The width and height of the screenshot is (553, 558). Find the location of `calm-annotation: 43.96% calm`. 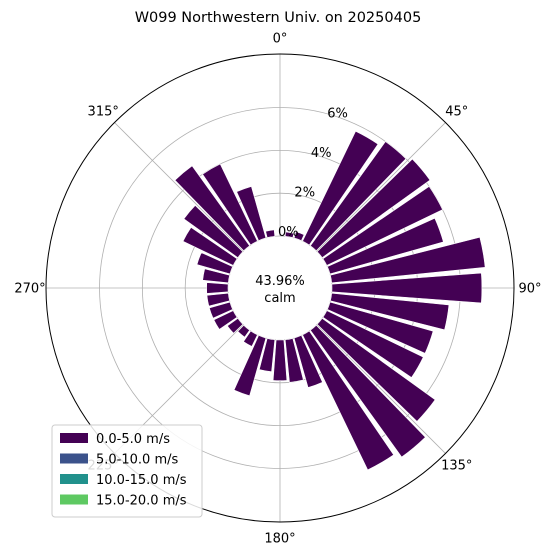

calm-annotation: 43.96% calm is located at coordinates (280, 290).